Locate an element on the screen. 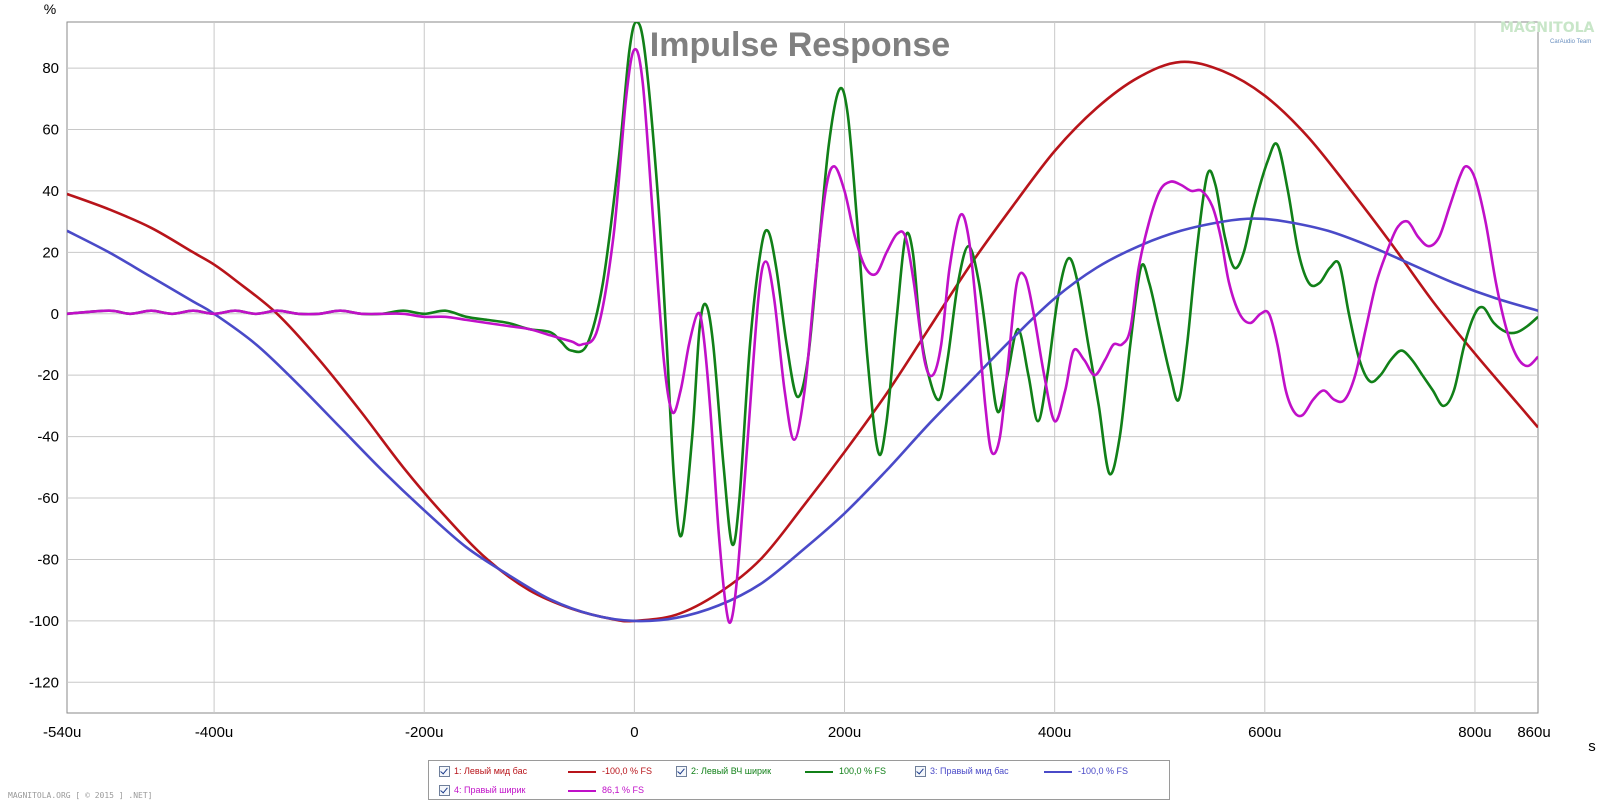 The image size is (1600, 804). y-axis-unit: % is located at coordinates (50, 9).